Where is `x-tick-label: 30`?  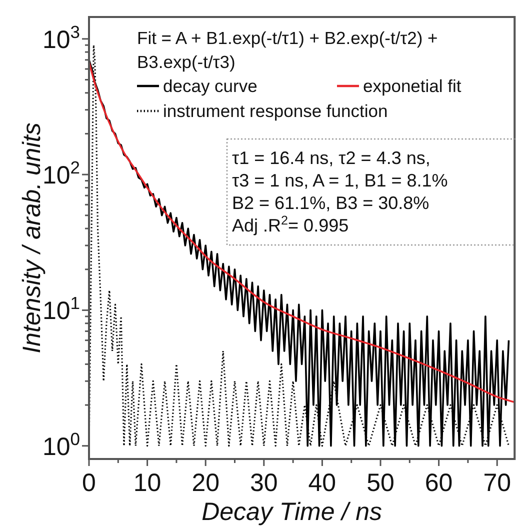 x-tick-label: 30 is located at coordinates (264, 483).